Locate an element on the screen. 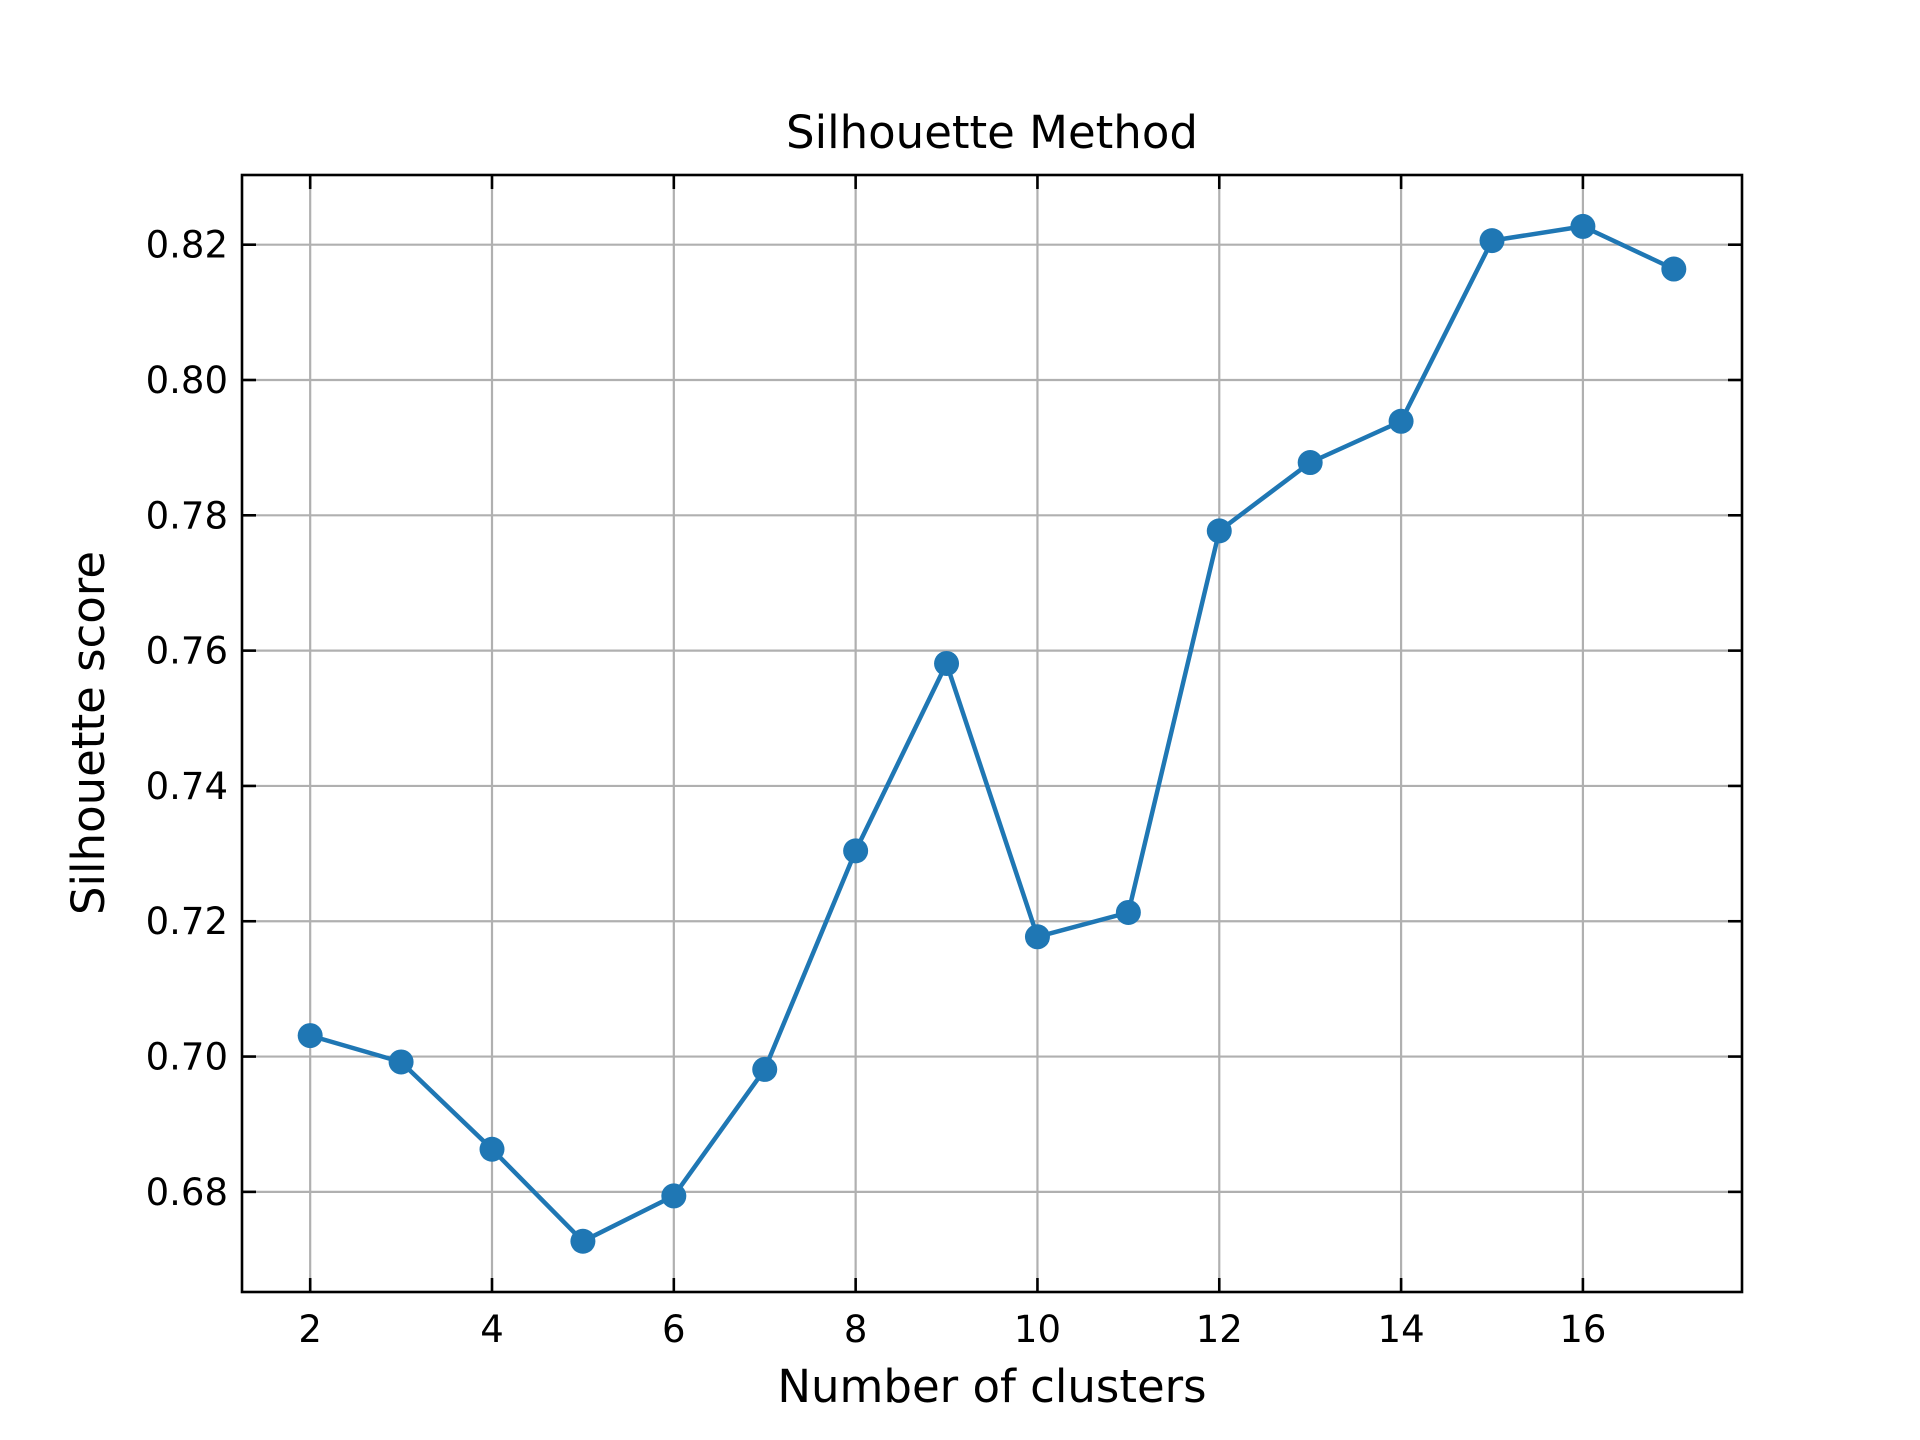 This screenshot has width=1920, height=1440. y-tick-label: 0.74 is located at coordinates (187, 786).